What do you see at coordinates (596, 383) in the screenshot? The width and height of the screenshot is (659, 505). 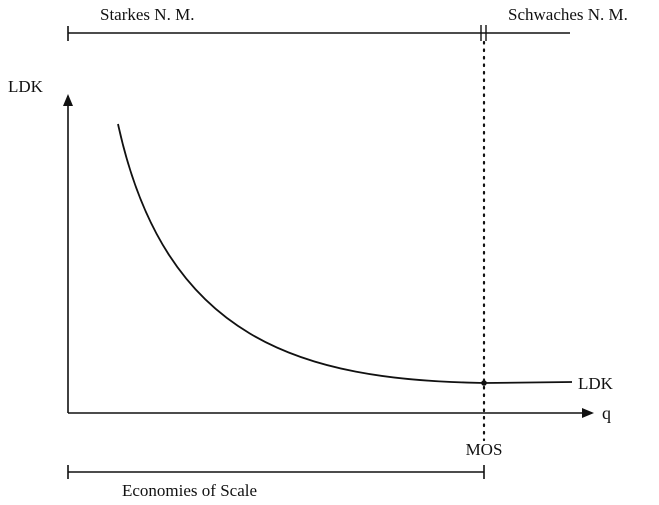 I see `ldk-curve-label: LDK` at bounding box center [596, 383].